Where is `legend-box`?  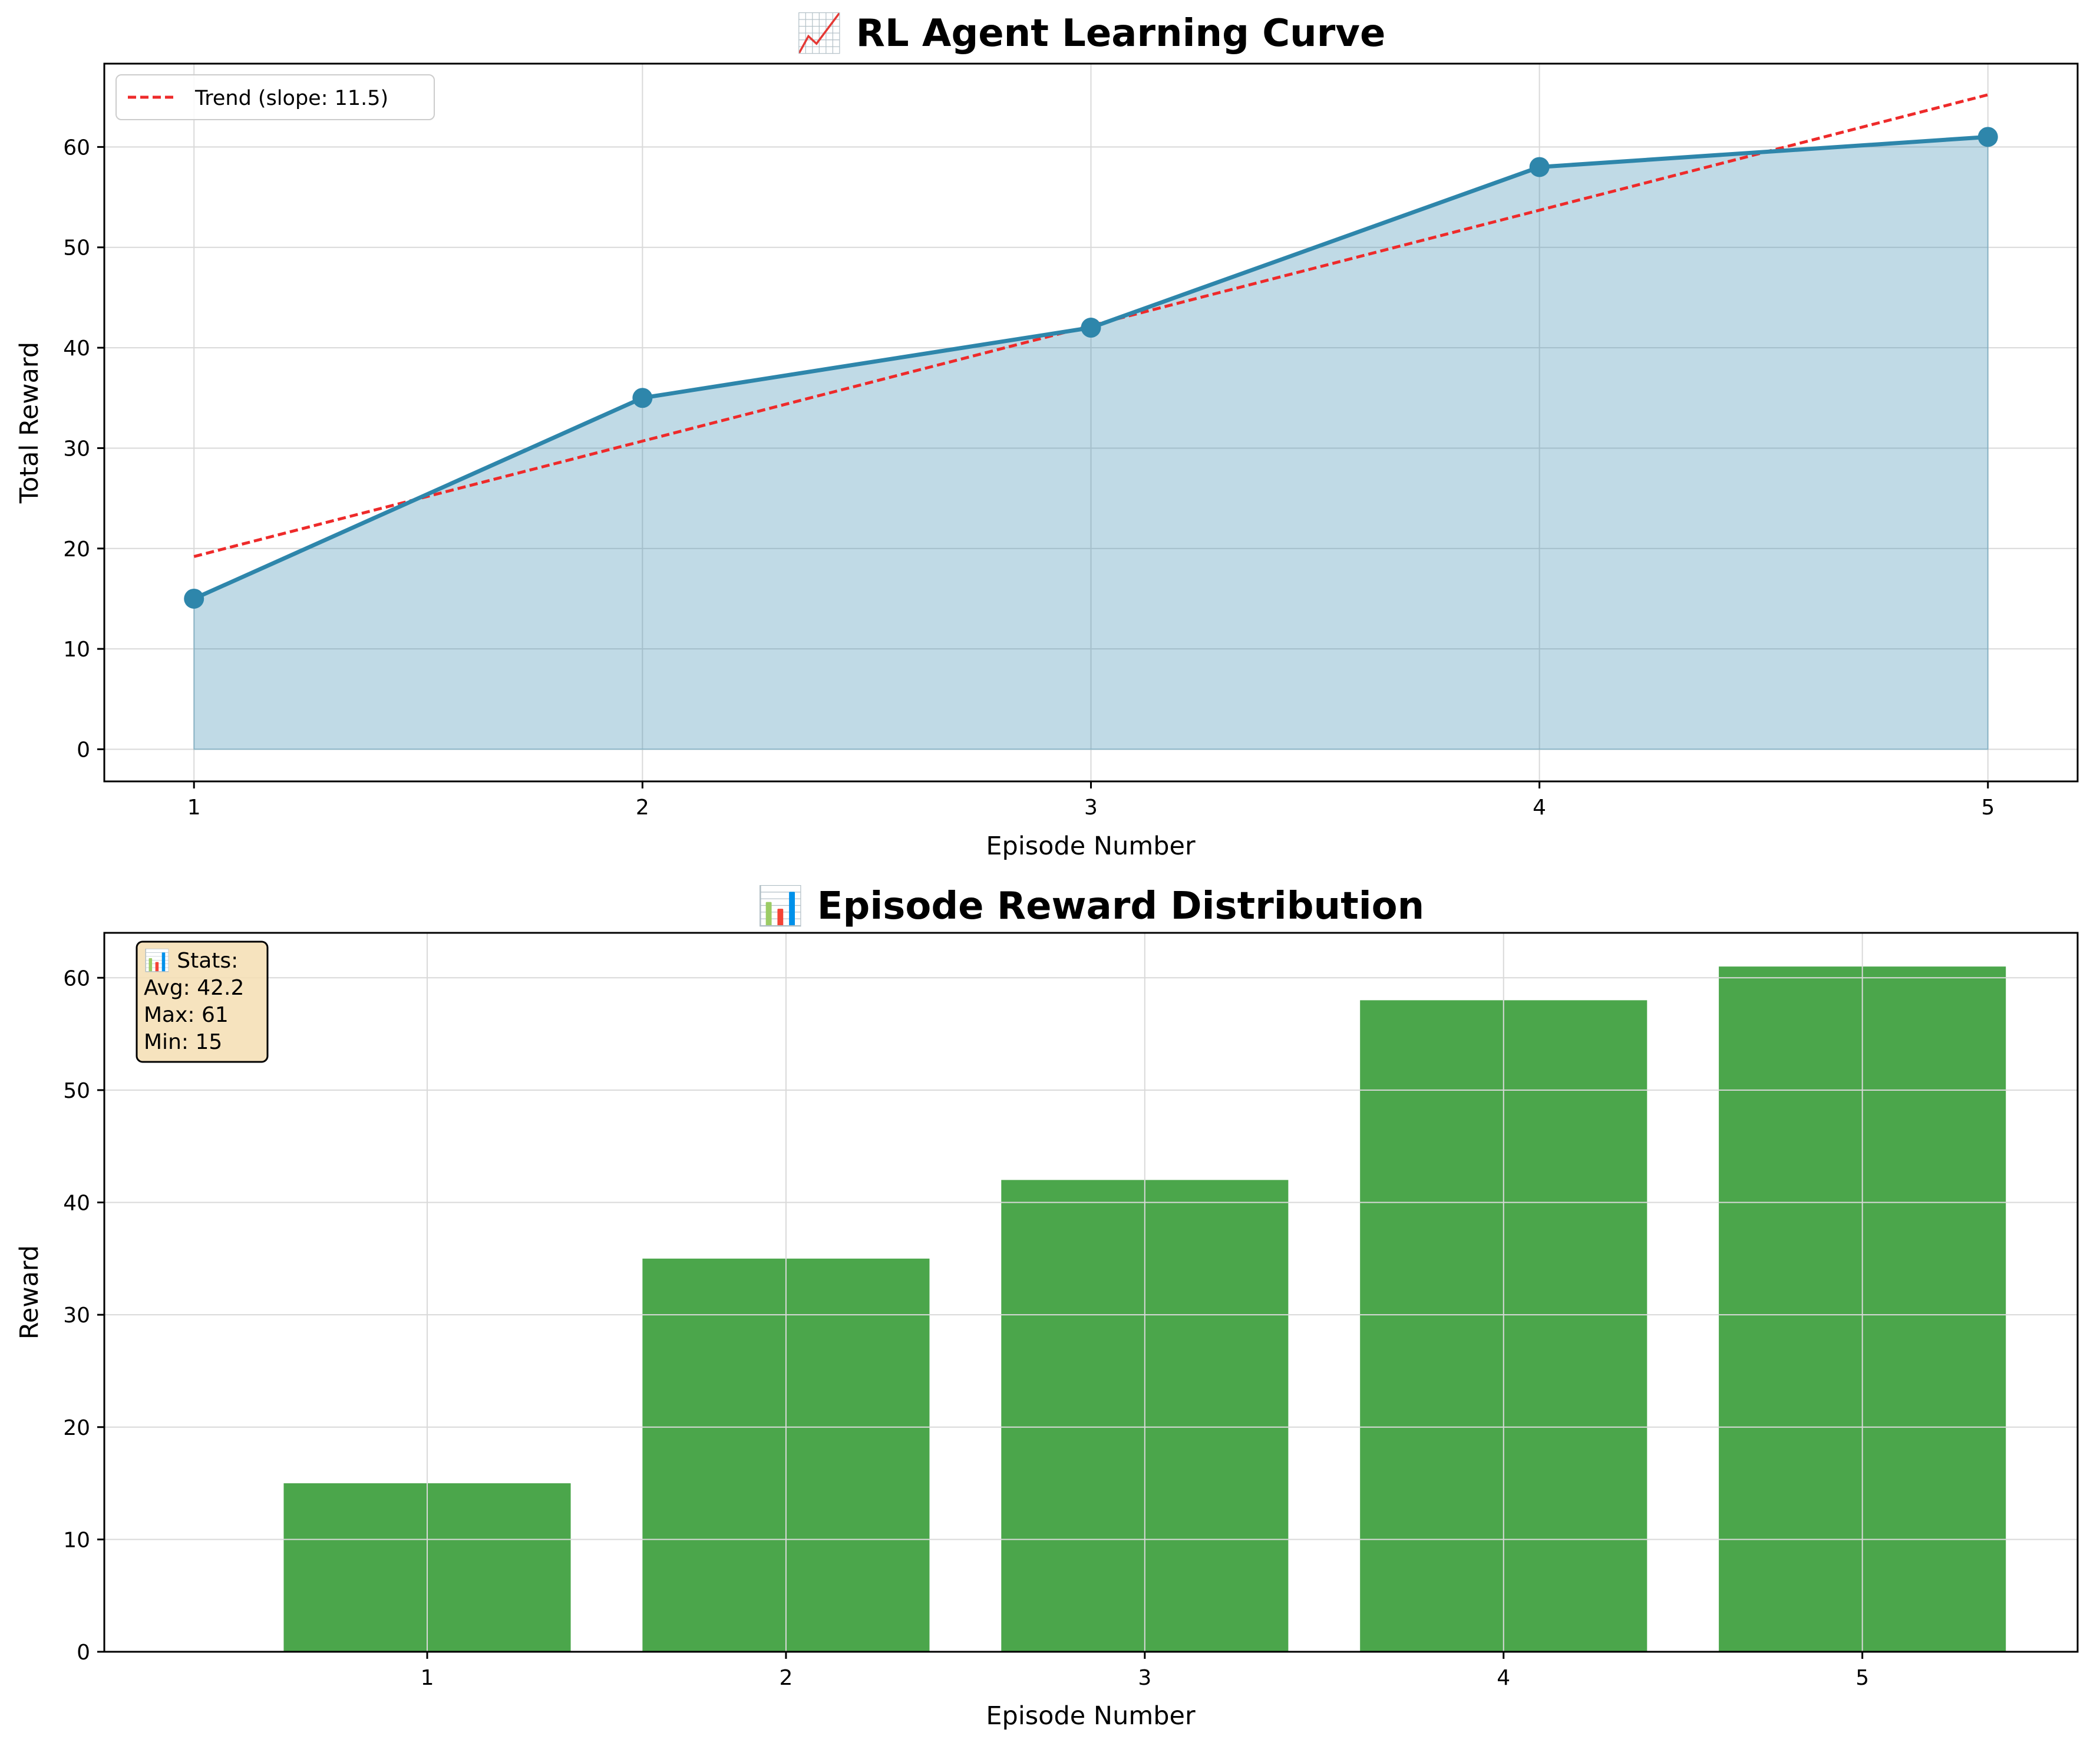
legend-box is located at coordinates (275, 97).